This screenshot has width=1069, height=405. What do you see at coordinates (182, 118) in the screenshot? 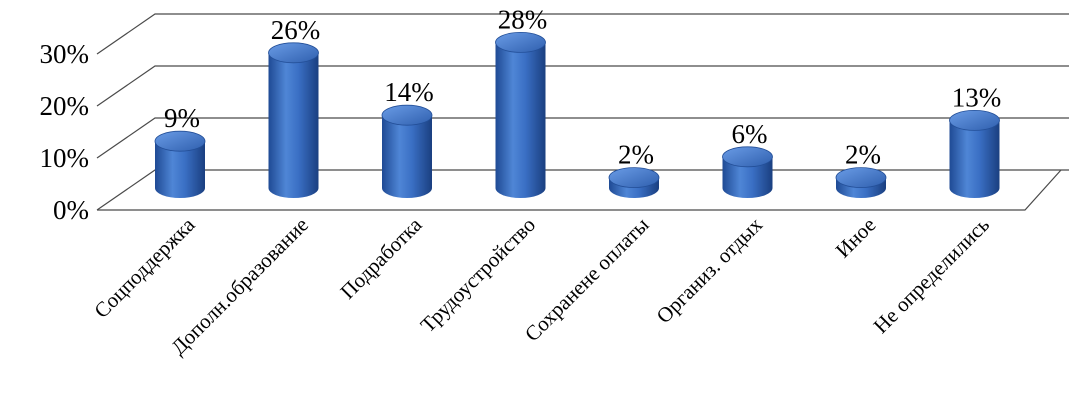
I see `data-label: 9%` at bounding box center [182, 118].